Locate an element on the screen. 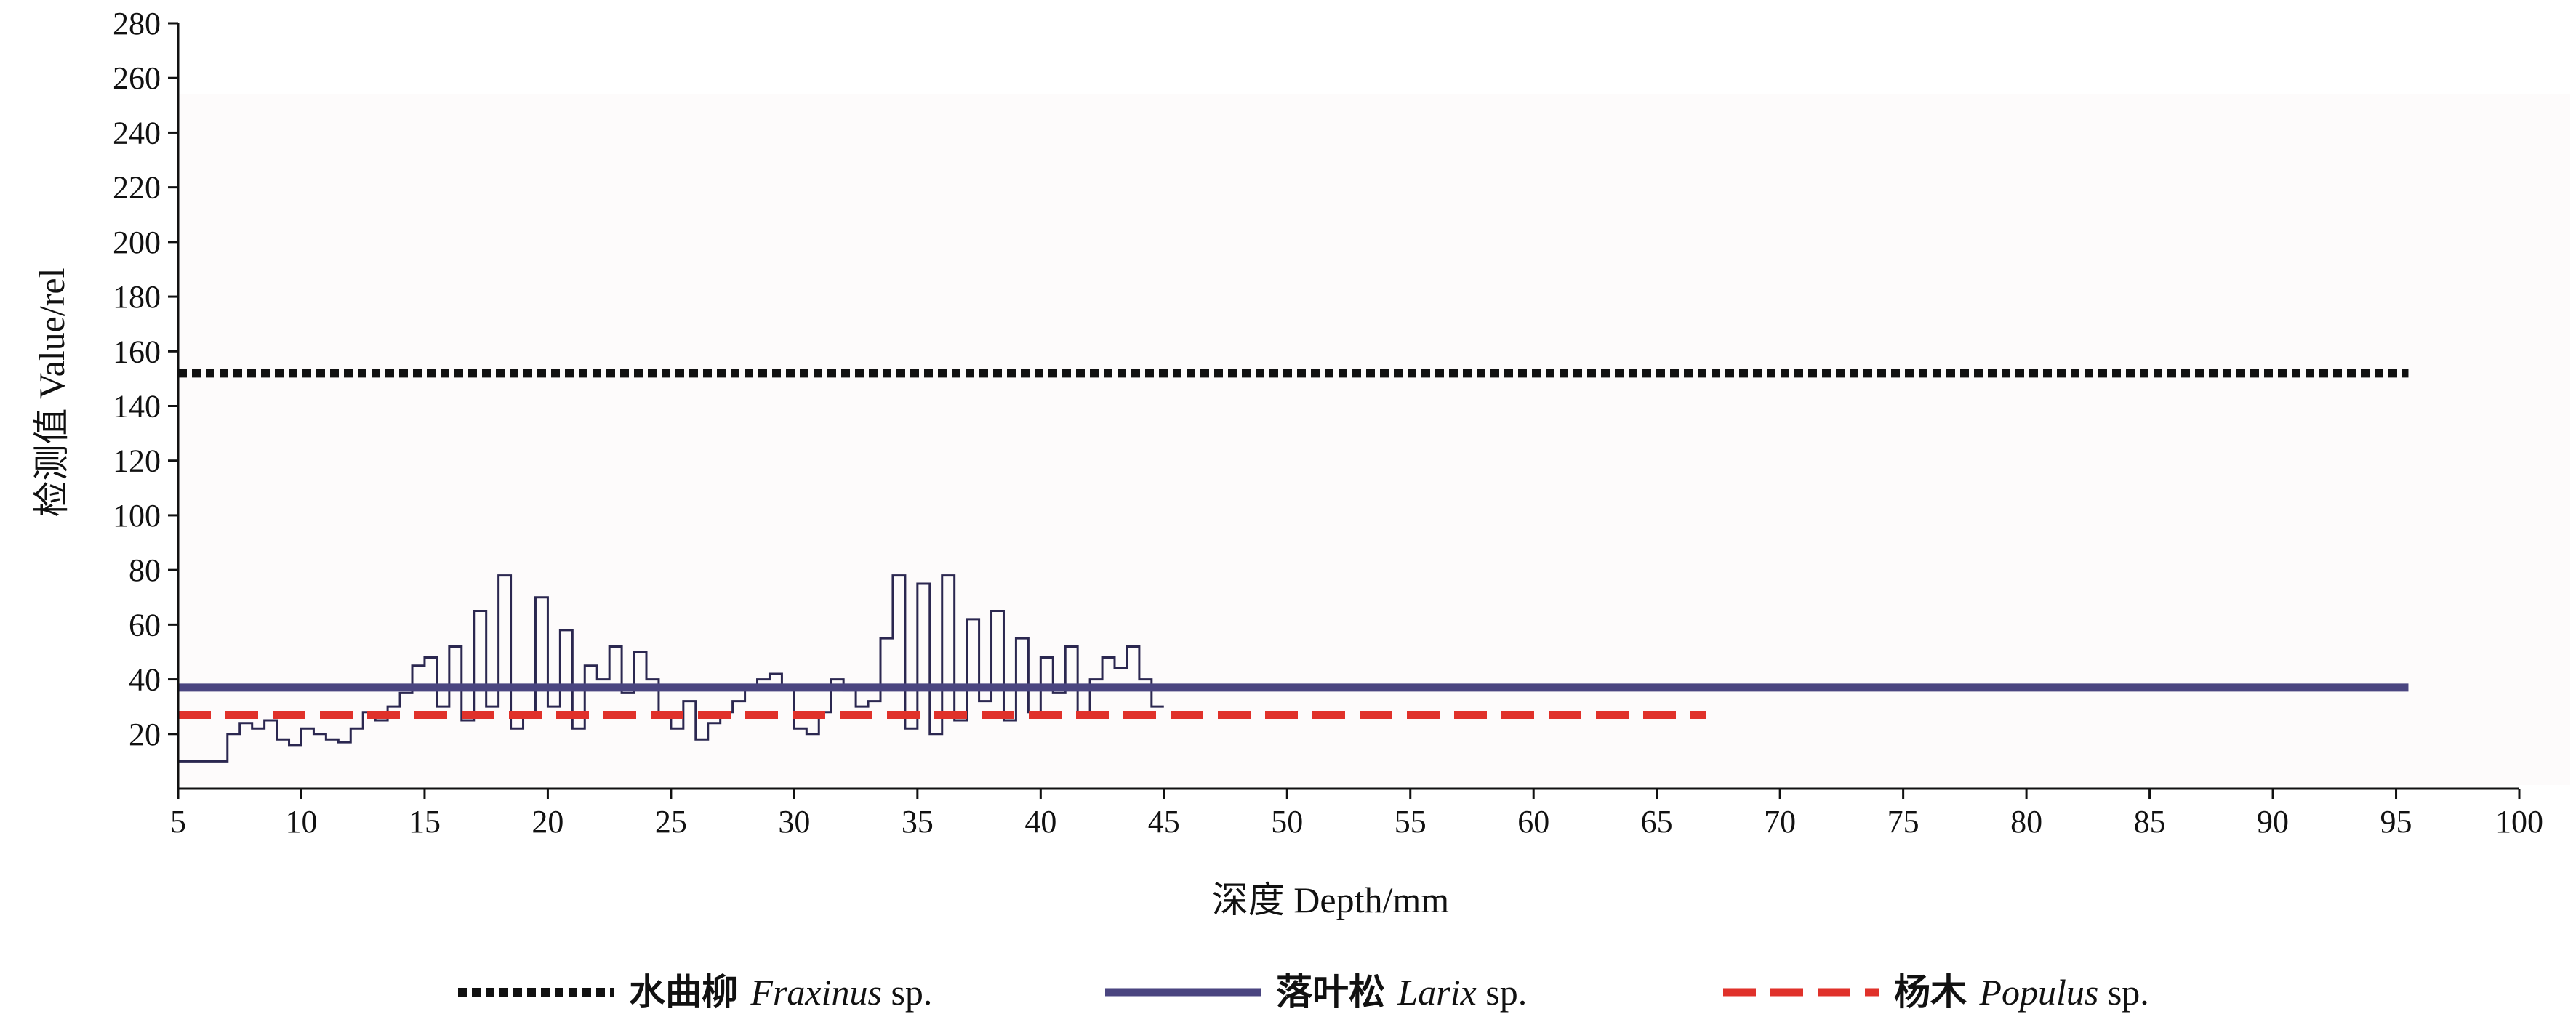 This screenshot has width=2576, height=1030. x-tick-label: 30 is located at coordinates (794, 822).